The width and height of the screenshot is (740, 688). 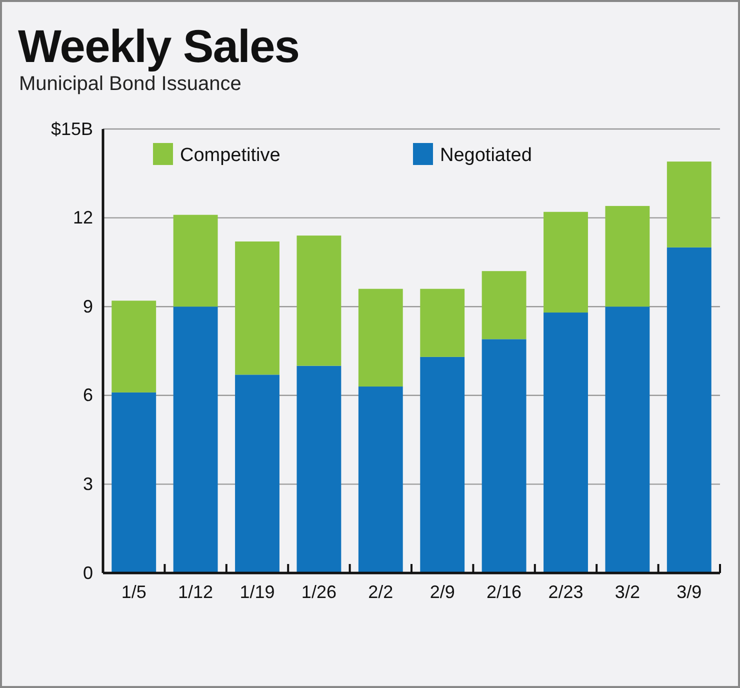 What do you see at coordinates (87, 484) in the screenshot?
I see `y-tick-label: 3` at bounding box center [87, 484].